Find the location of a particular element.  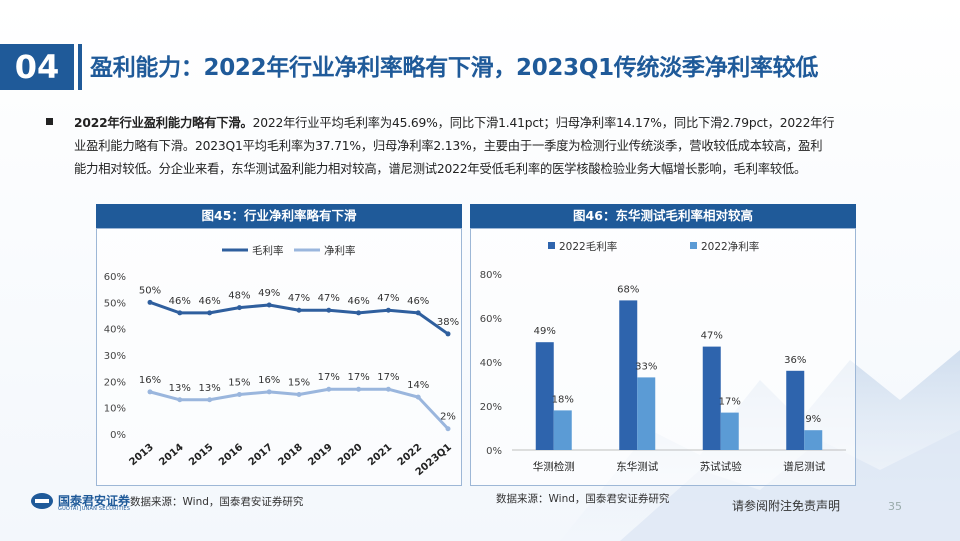

chart2-source: 数据来源：Wind，国泰君安证券研究 is located at coordinates (583, 499).